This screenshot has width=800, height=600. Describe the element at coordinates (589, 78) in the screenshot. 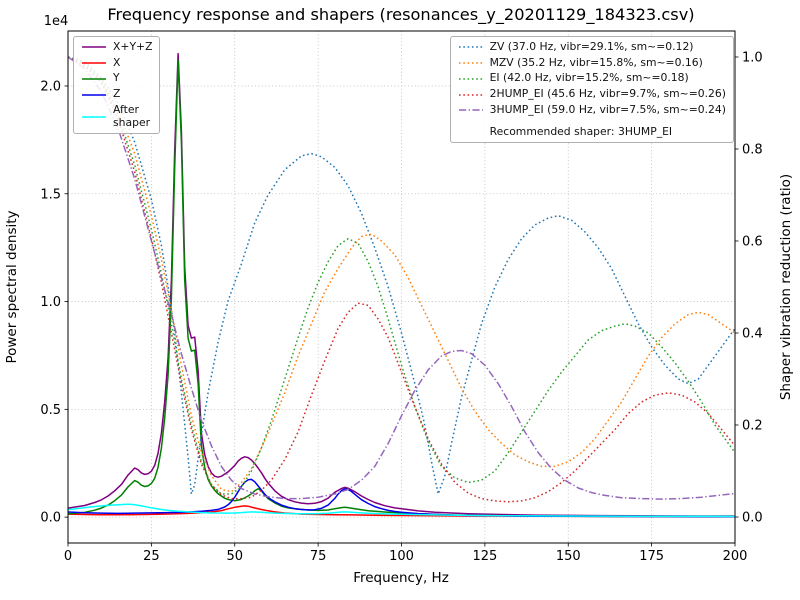

I see `legend-label: EI (42.0 Hz, vibr=15.2%, sm~=0.18)` at that location.